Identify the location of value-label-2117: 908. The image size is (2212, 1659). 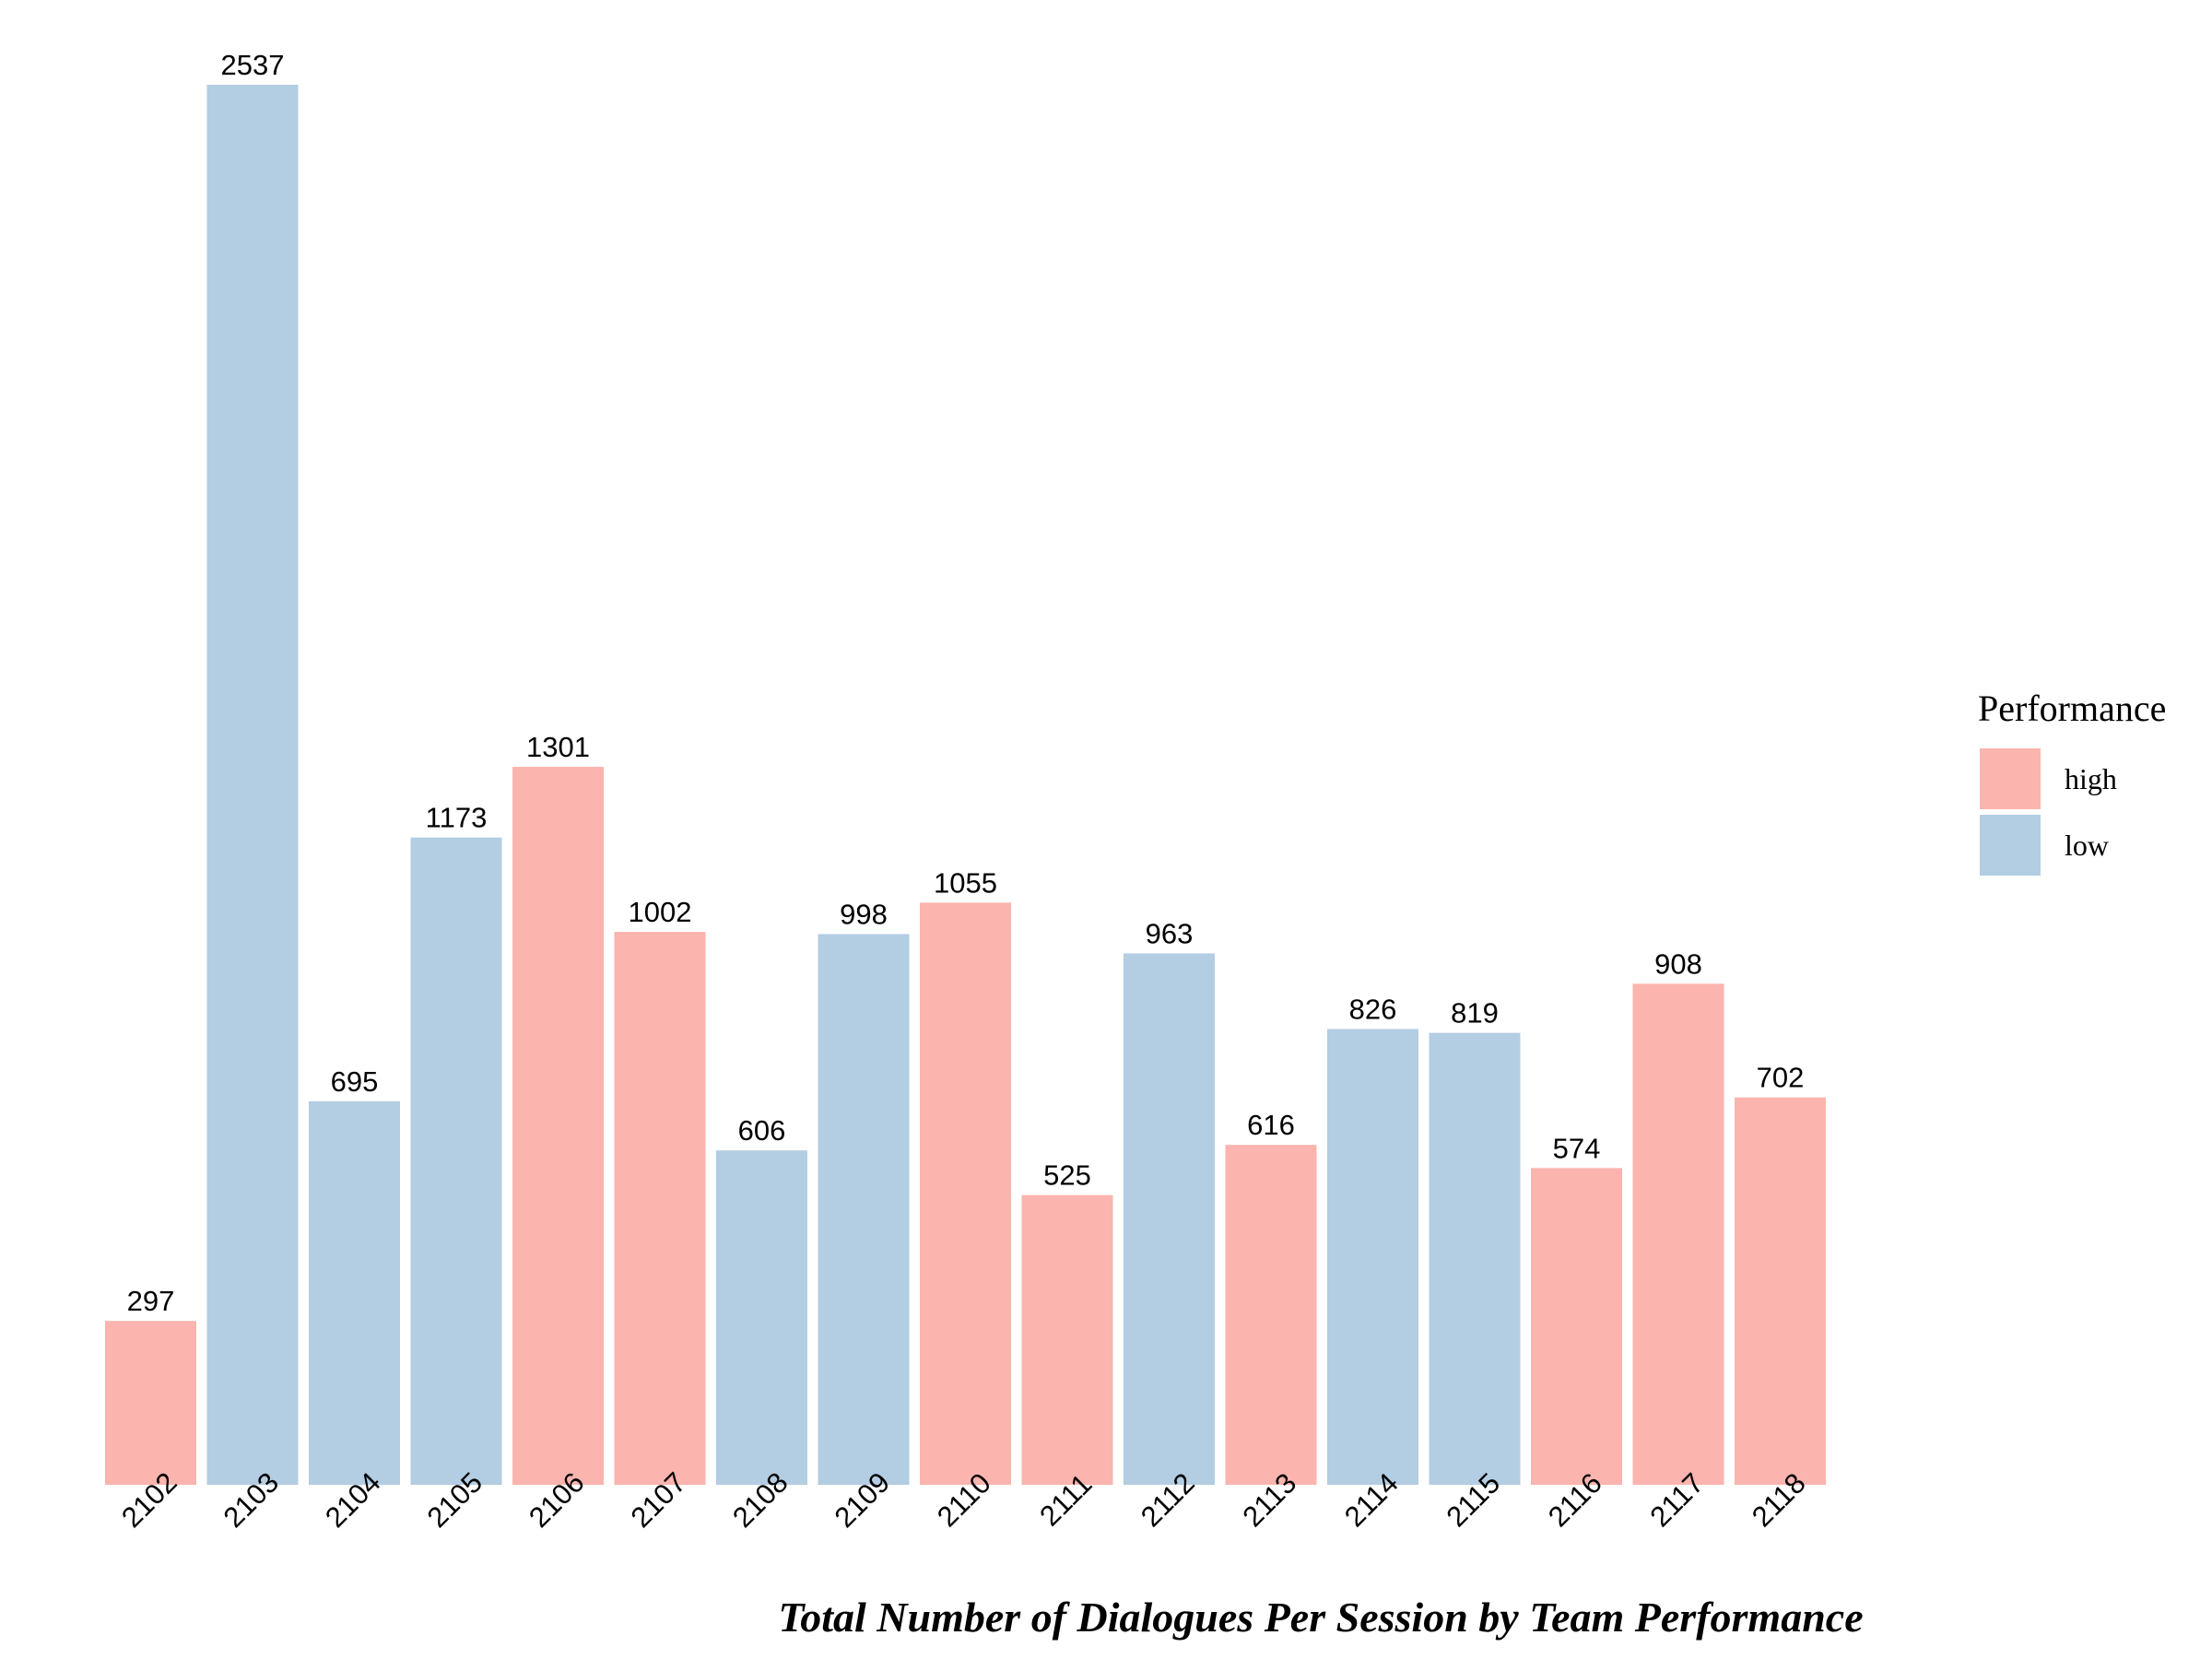
(1678, 963).